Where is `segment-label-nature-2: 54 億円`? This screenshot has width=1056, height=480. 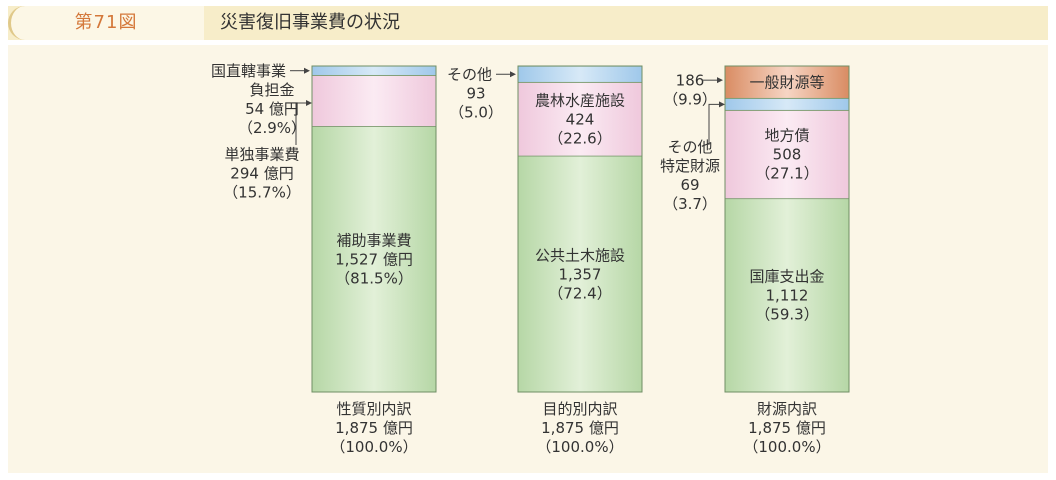 segment-label-nature-2: 54 億円 is located at coordinates (272, 109).